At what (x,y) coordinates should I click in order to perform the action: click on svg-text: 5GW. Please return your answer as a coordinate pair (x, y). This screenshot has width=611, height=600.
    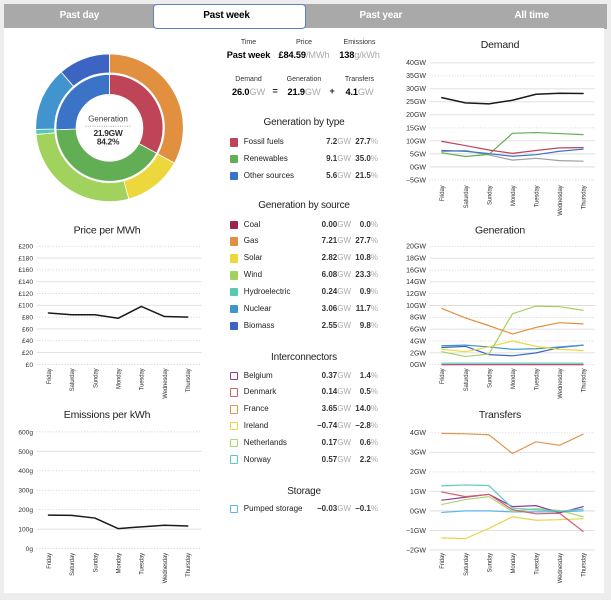
    Looking at the image, I should click on (418, 154).